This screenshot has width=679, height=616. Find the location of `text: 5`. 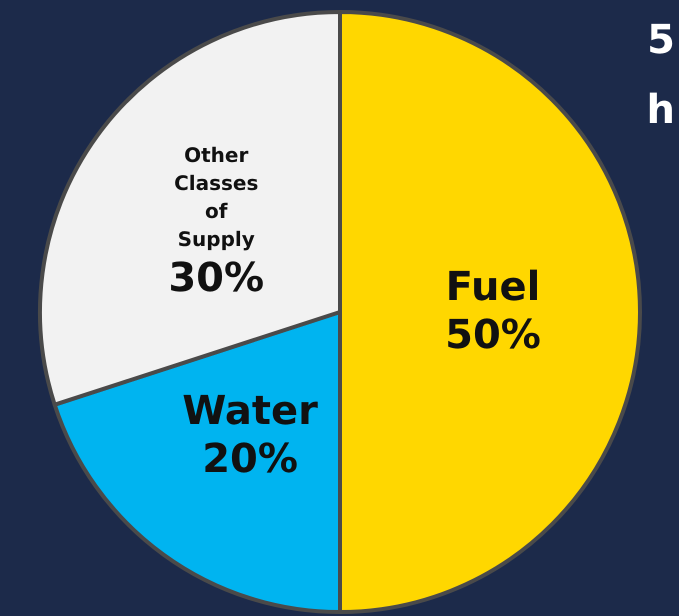

text: 5 is located at coordinates (661, 40).